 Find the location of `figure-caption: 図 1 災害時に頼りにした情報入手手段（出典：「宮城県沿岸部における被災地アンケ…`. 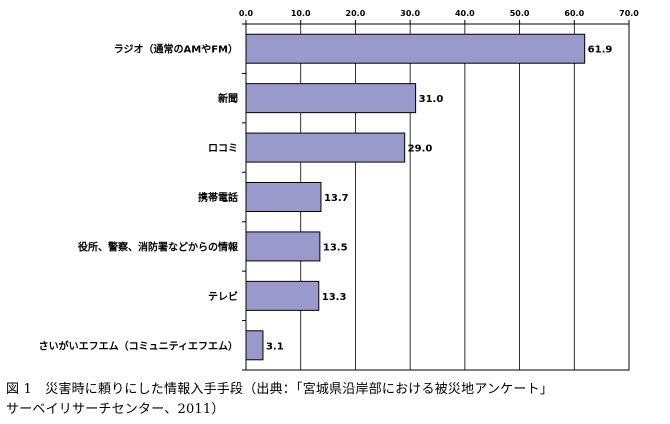

figure-caption: 図 1 災害時に頼りにした情報入手手段（出典：「宮城県沿岸部における被災地アンケ… is located at coordinates (336, 400).